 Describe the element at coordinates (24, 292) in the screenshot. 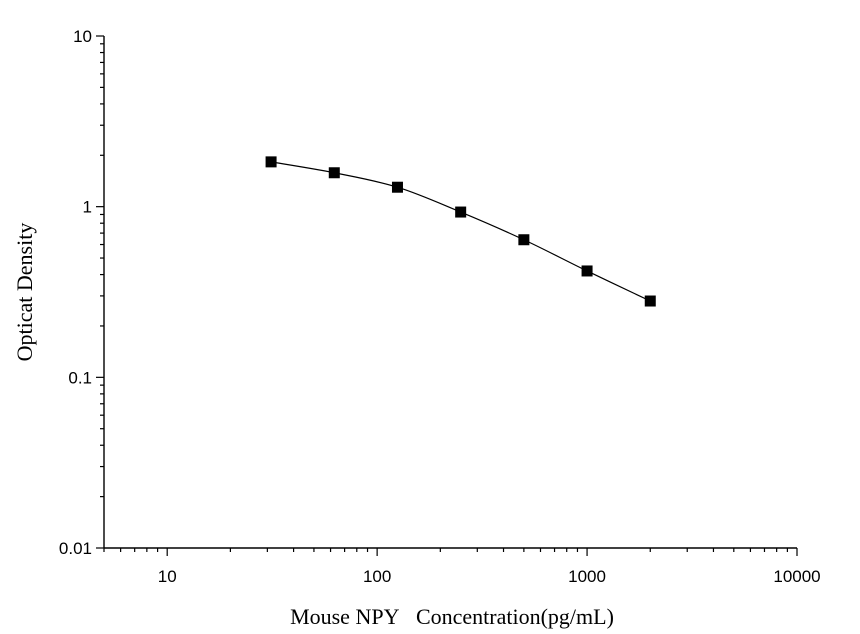

I see `y-axis-title: Opticat Density` at that location.